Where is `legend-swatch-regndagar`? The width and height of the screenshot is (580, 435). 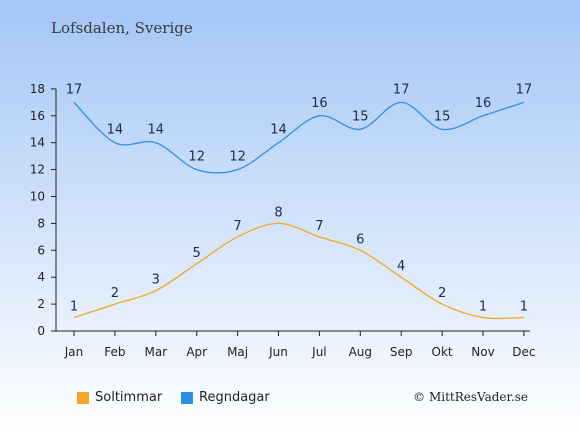 legend-swatch-regndagar is located at coordinates (187, 397).